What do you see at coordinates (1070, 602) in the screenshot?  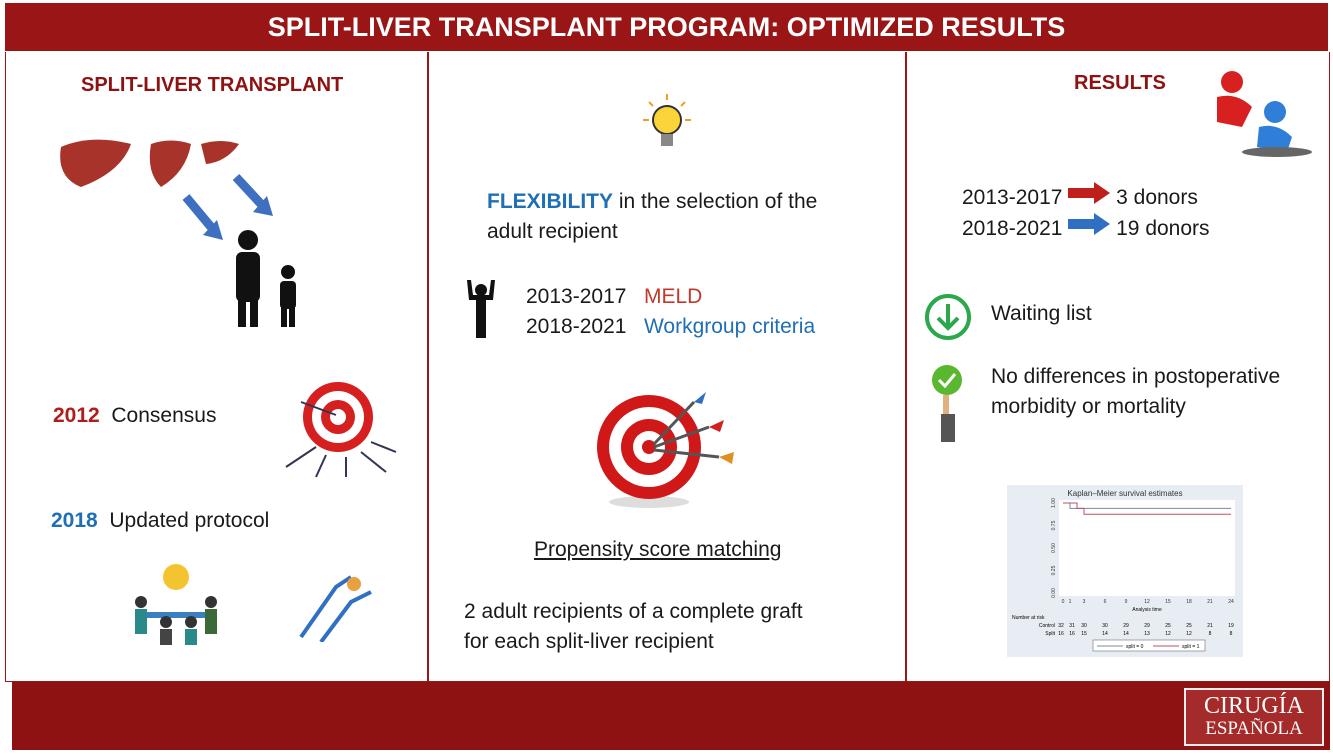 I see `x-tick-label: 1` at bounding box center [1070, 602].